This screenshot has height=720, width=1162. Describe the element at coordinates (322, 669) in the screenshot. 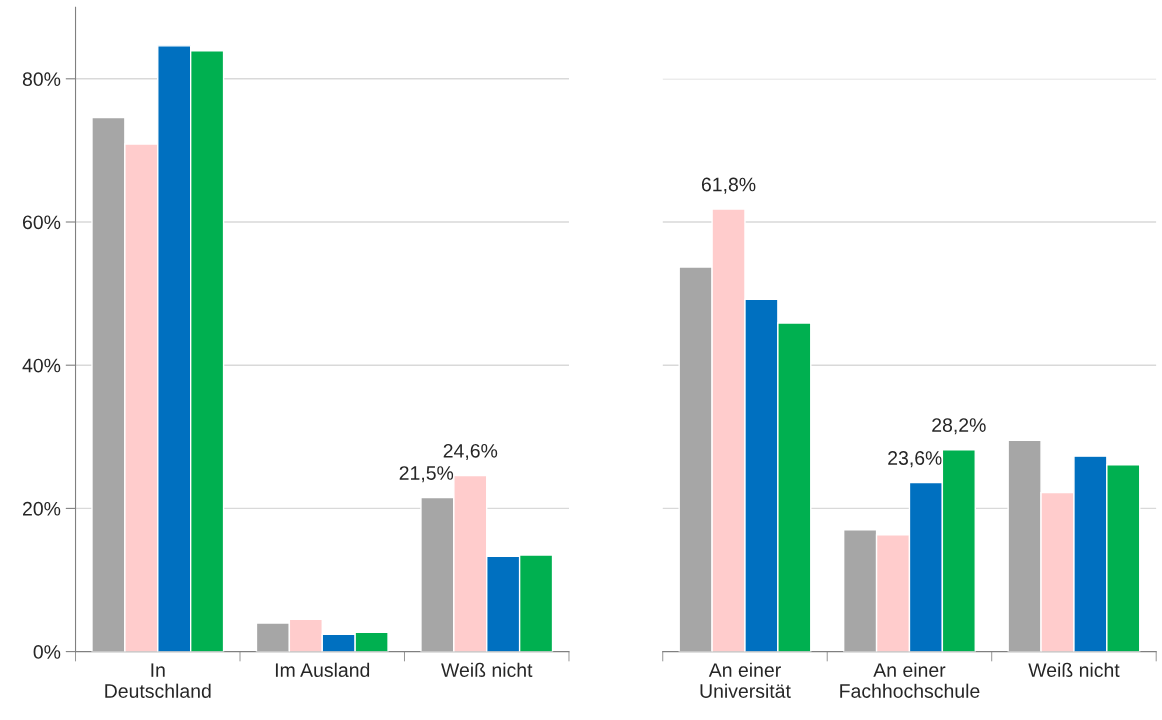

I see `x-tick-label: Im Ausland` at that location.